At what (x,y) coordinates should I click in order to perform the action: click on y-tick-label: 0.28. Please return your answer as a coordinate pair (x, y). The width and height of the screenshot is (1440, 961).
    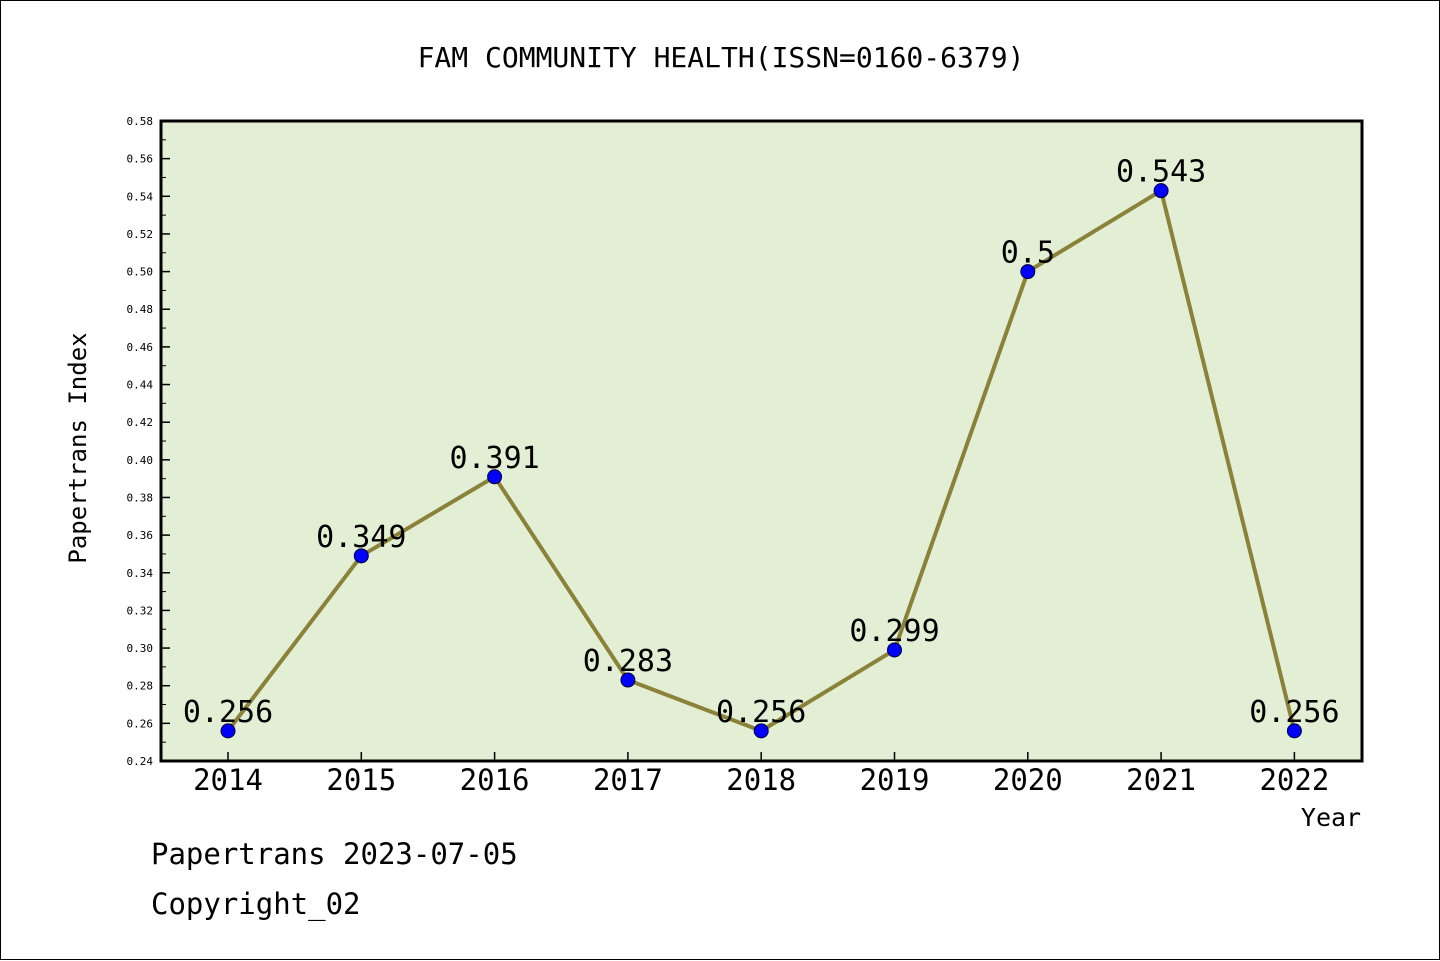
    Looking at the image, I should click on (140, 686).